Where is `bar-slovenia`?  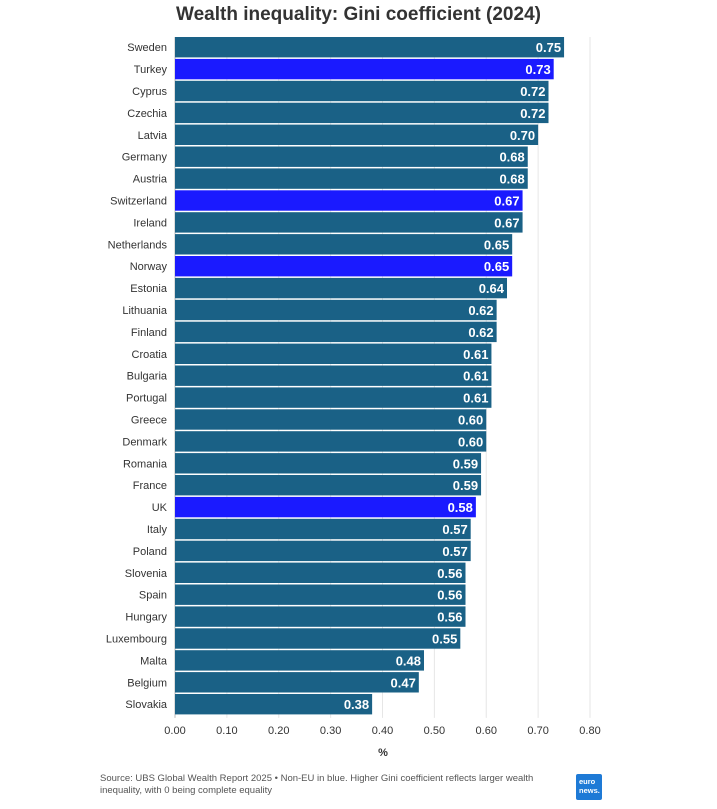
bar-slovenia is located at coordinates (320, 572).